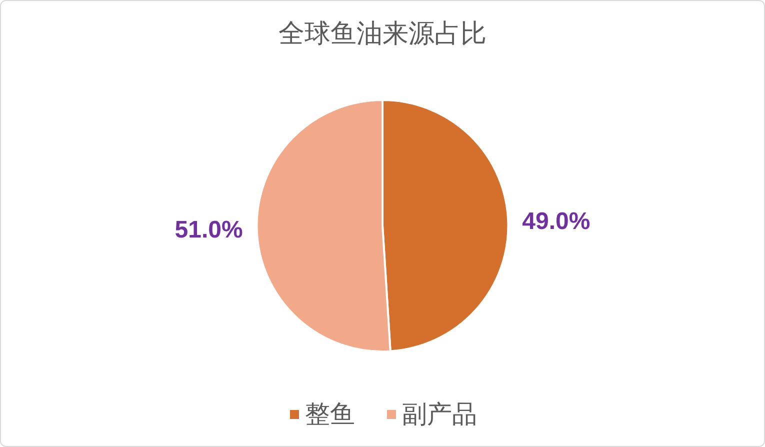 This screenshot has width=765, height=447. What do you see at coordinates (439, 414) in the screenshot?
I see `legend-label: 副产品` at bounding box center [439, 414].